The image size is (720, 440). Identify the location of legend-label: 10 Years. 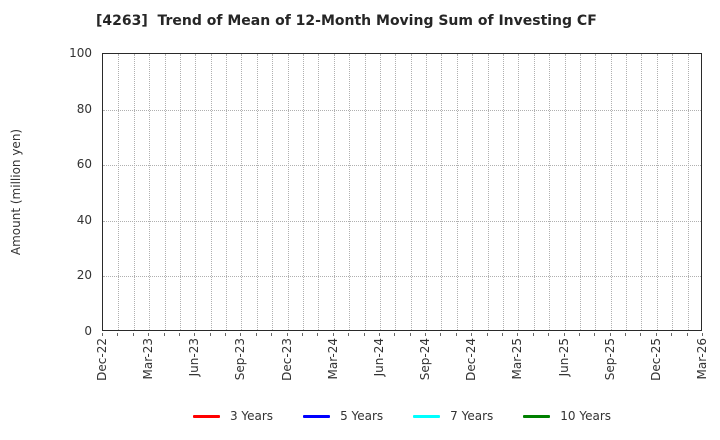
(586, 416).